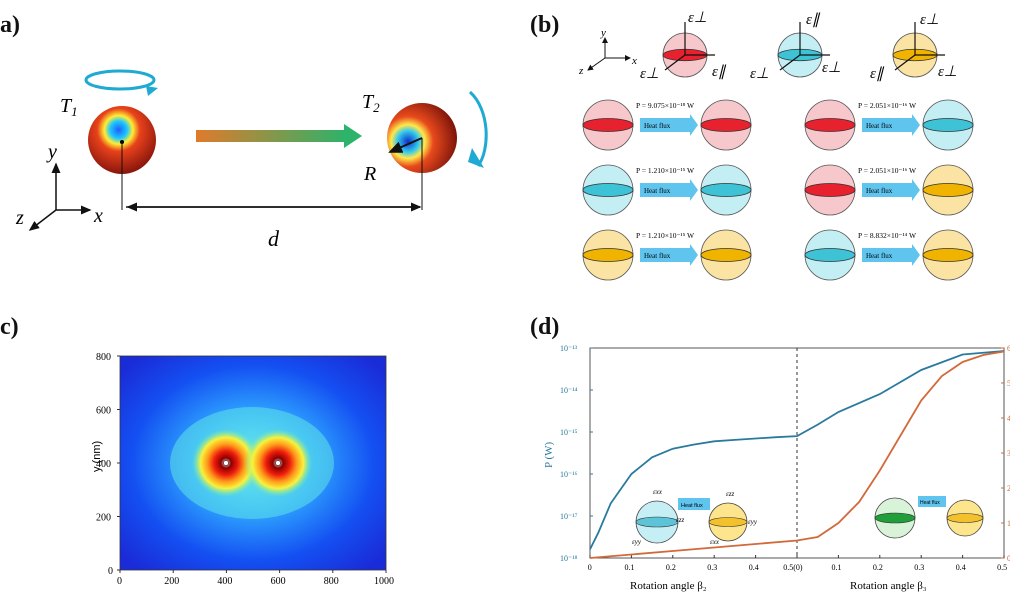  Describe the element at coordinates (103, 518) in the screenshot. I see `c-ytick: 200` at that location.